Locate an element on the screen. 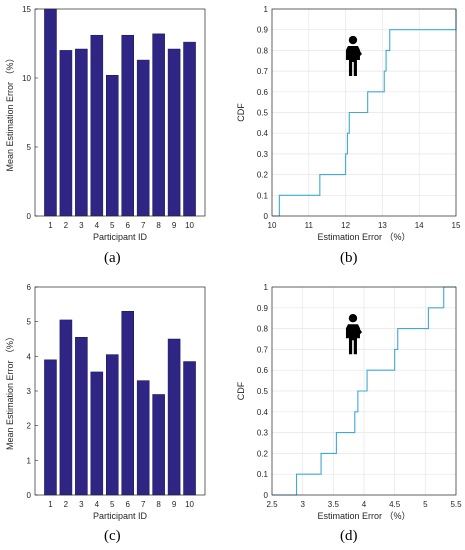  x-tick-label: 13 is located at coordinates (382, 225).